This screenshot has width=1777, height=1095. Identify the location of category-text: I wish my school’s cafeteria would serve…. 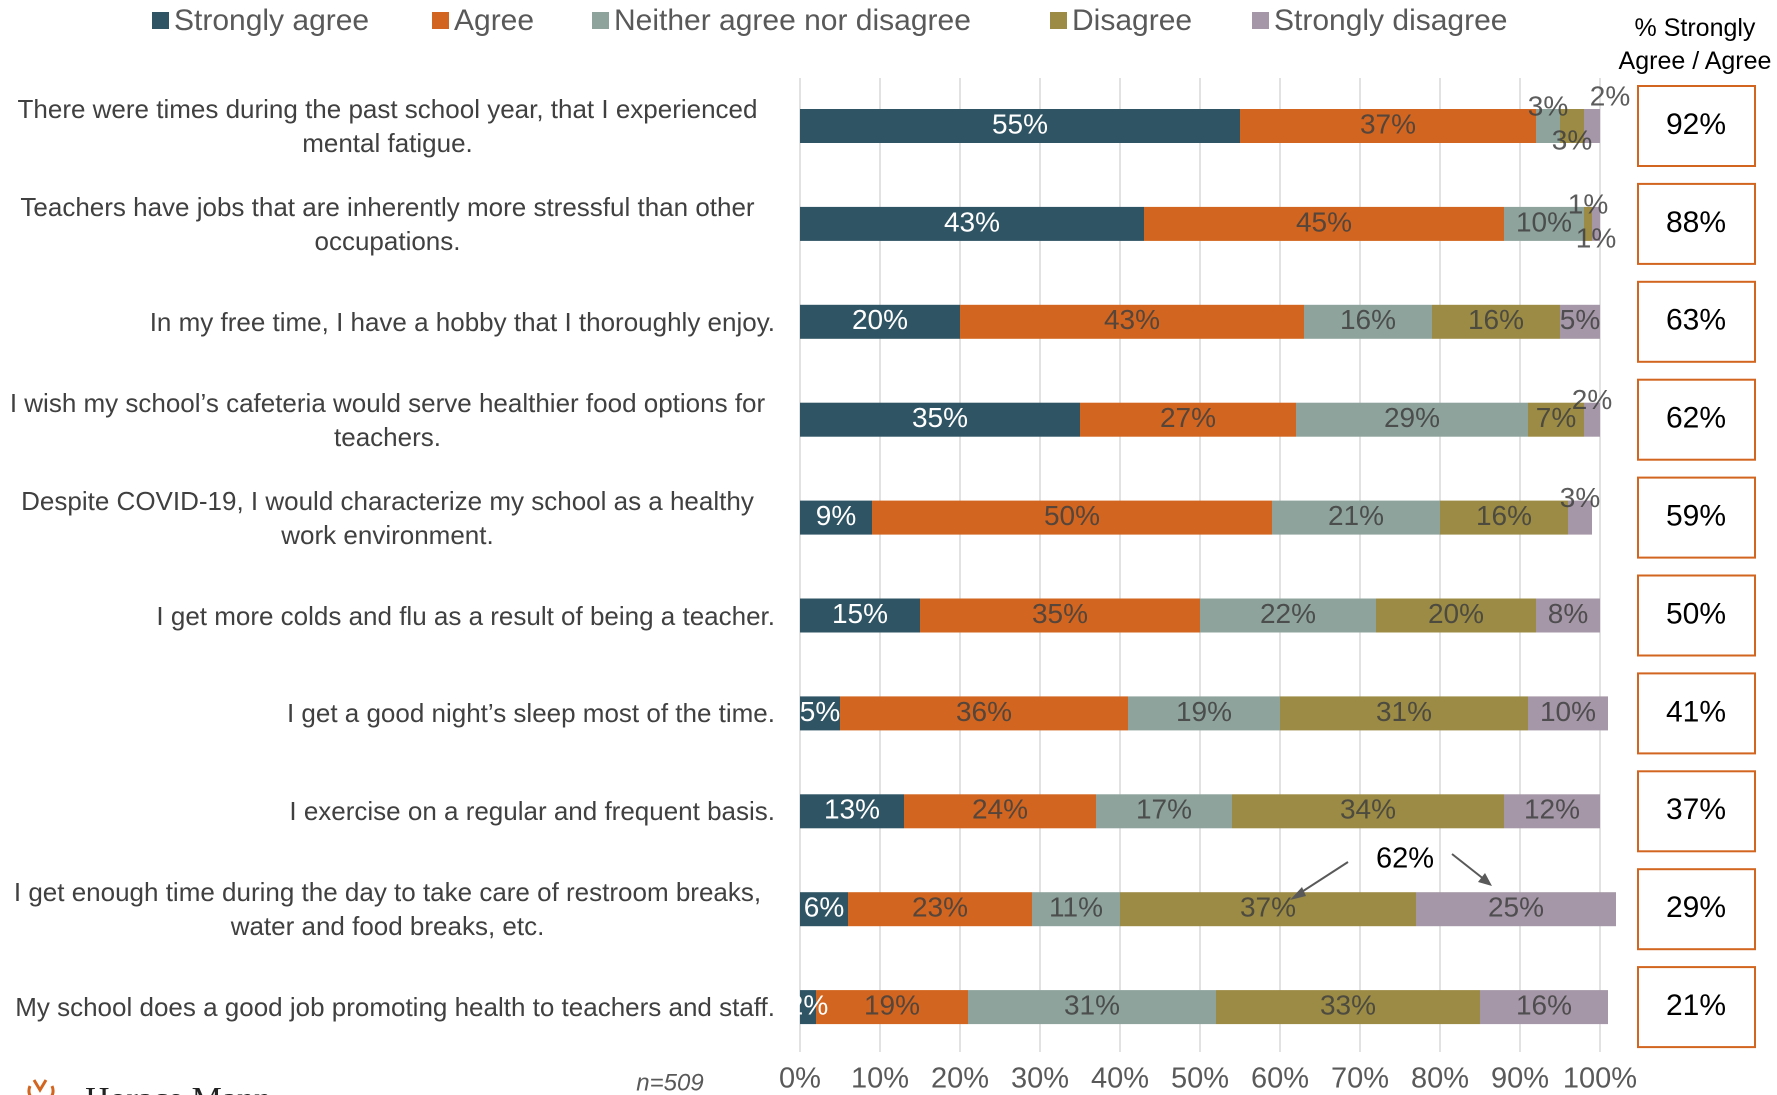
(387, 419).